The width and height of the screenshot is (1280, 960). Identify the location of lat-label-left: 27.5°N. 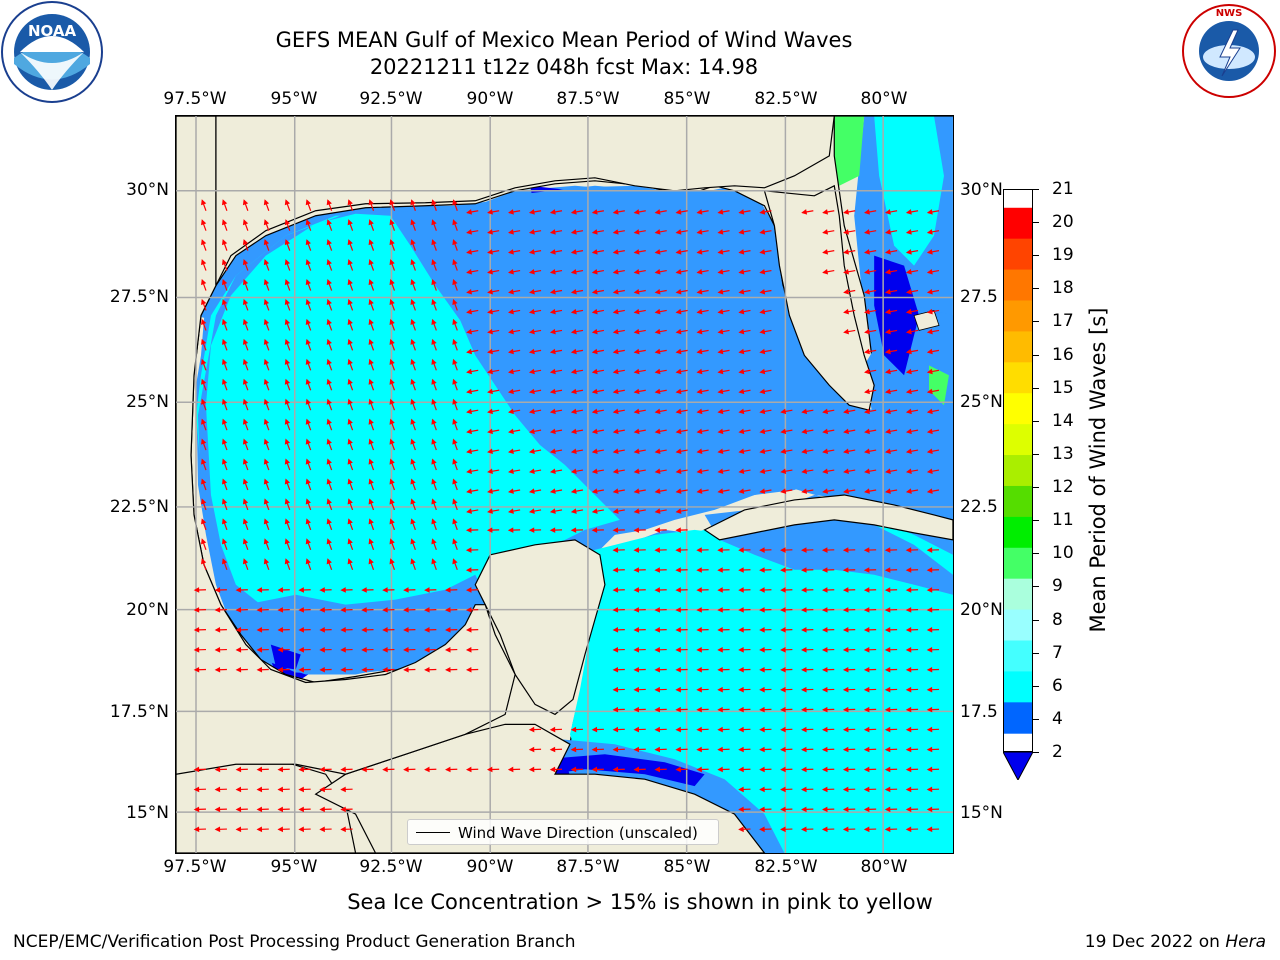
(139, 297).